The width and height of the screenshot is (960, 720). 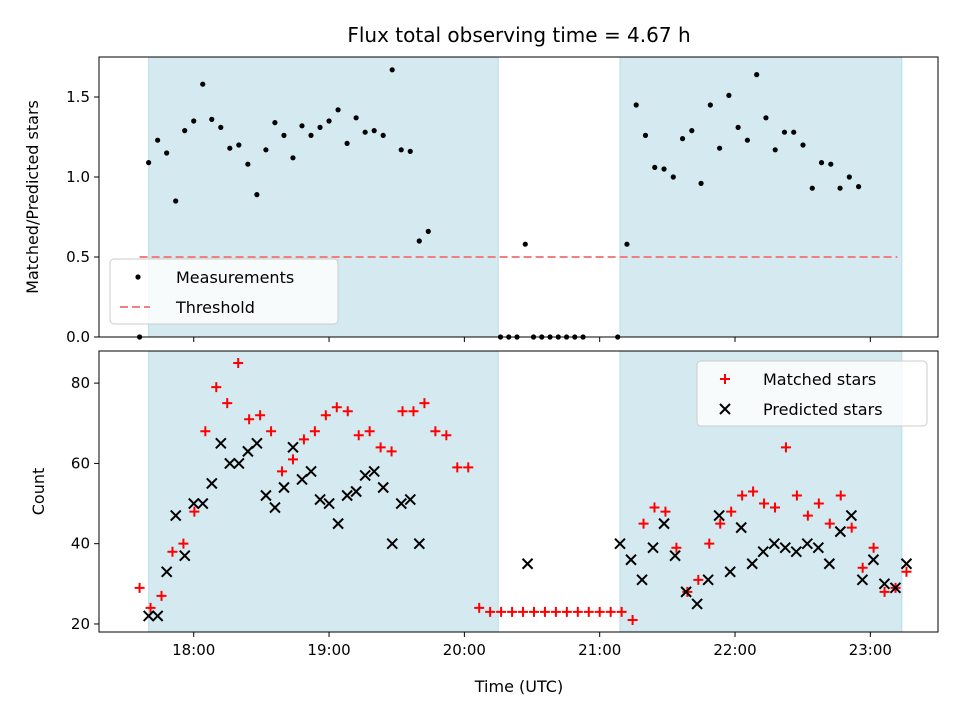 I want to click on y-axis-label: Matched/Predicted stars, so click(x=32, y=197).